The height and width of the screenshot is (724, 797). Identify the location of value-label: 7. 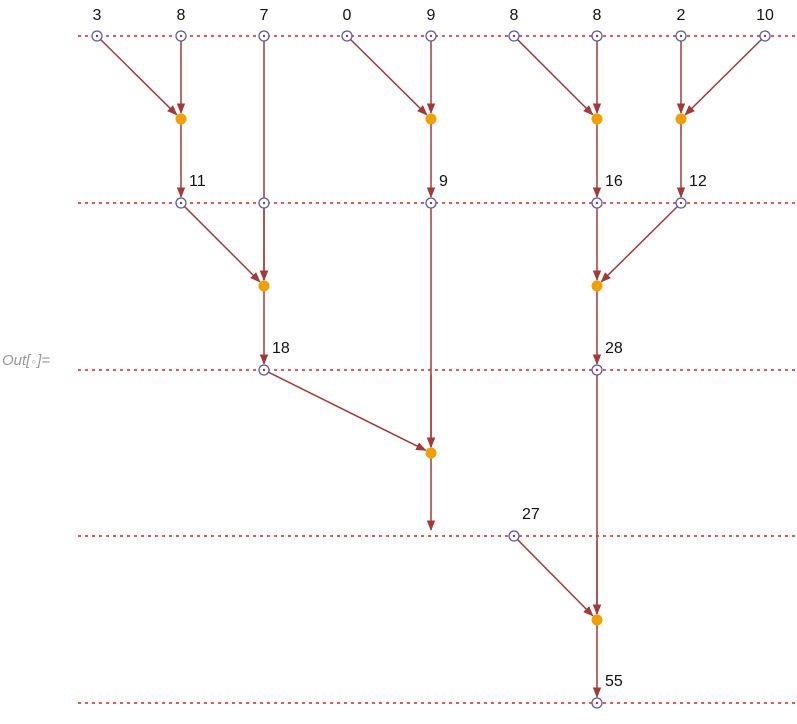
(264, 15).